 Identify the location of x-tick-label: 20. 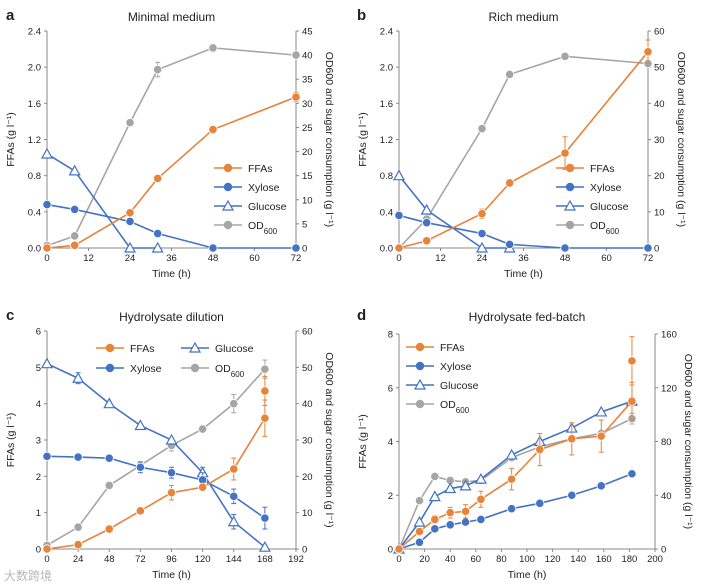
(424, 559).